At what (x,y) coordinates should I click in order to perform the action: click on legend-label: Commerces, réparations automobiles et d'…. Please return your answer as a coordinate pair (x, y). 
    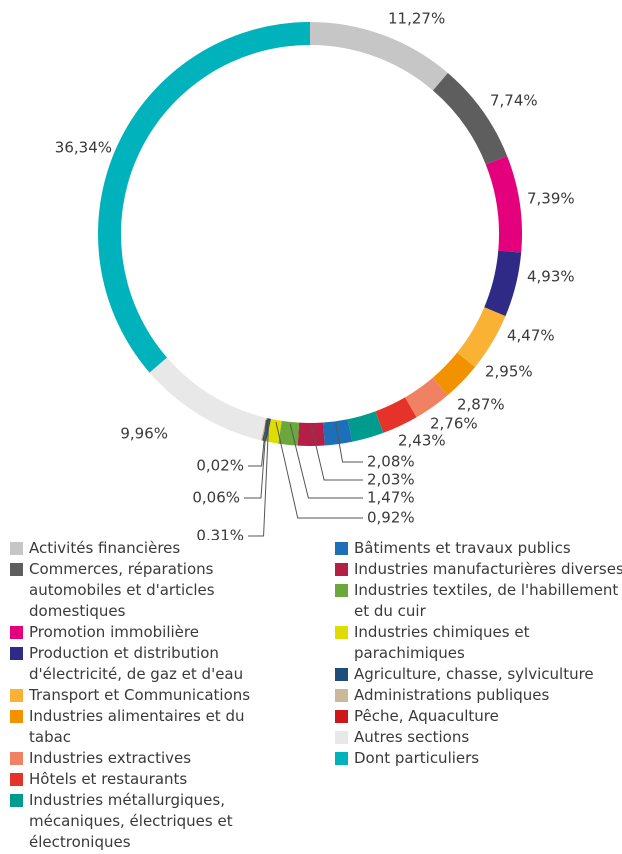
    Looking at the image, I should click on (122, 590).